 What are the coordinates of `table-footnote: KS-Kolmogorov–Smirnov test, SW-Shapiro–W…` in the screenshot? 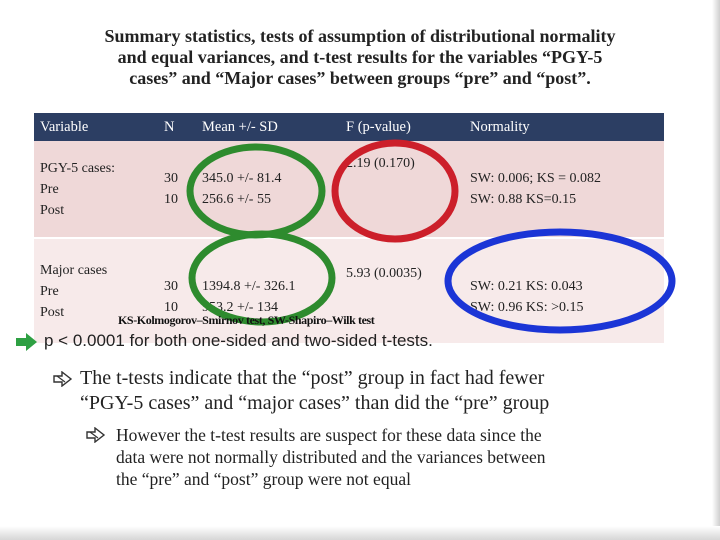 It's located at (246, 320).